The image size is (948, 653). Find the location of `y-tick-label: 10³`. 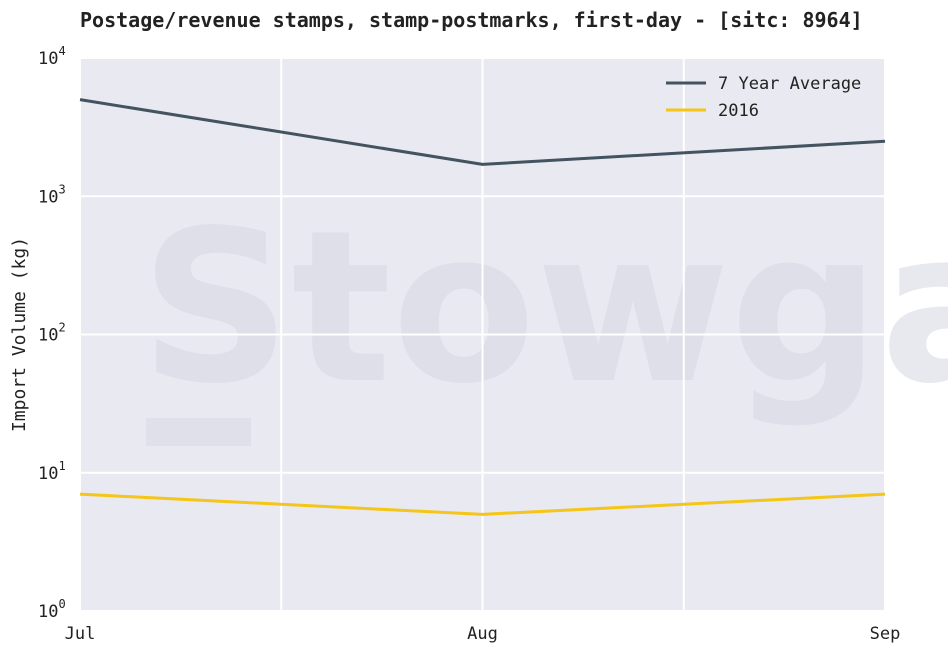

y-tick-label: 10³ is located at coordinates (52, 194).